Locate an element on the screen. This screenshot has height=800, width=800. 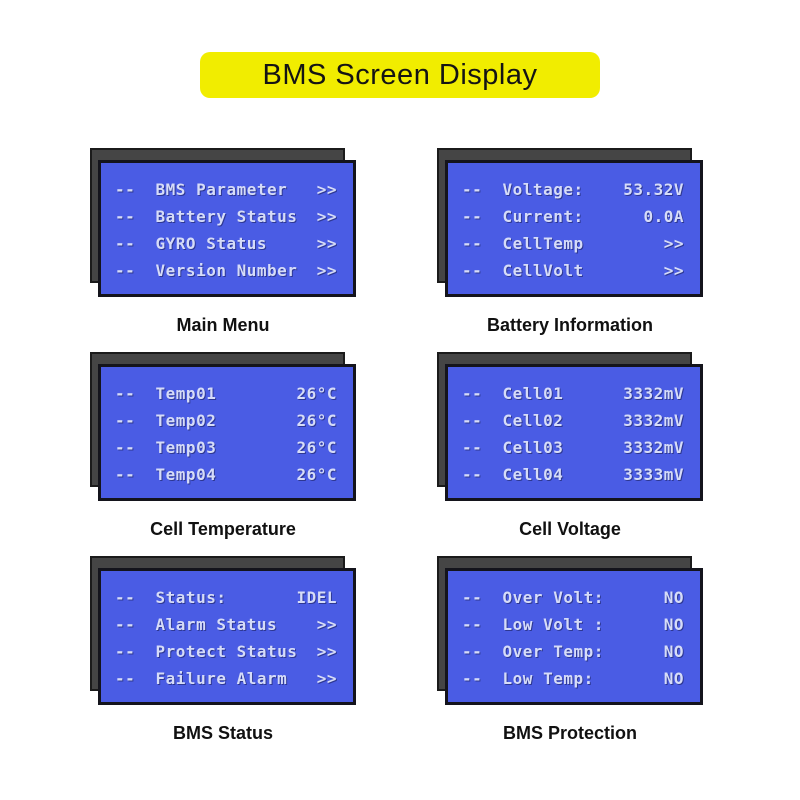
lcd-line: -- Over Temp: NO is located at coordinates (573, 651).